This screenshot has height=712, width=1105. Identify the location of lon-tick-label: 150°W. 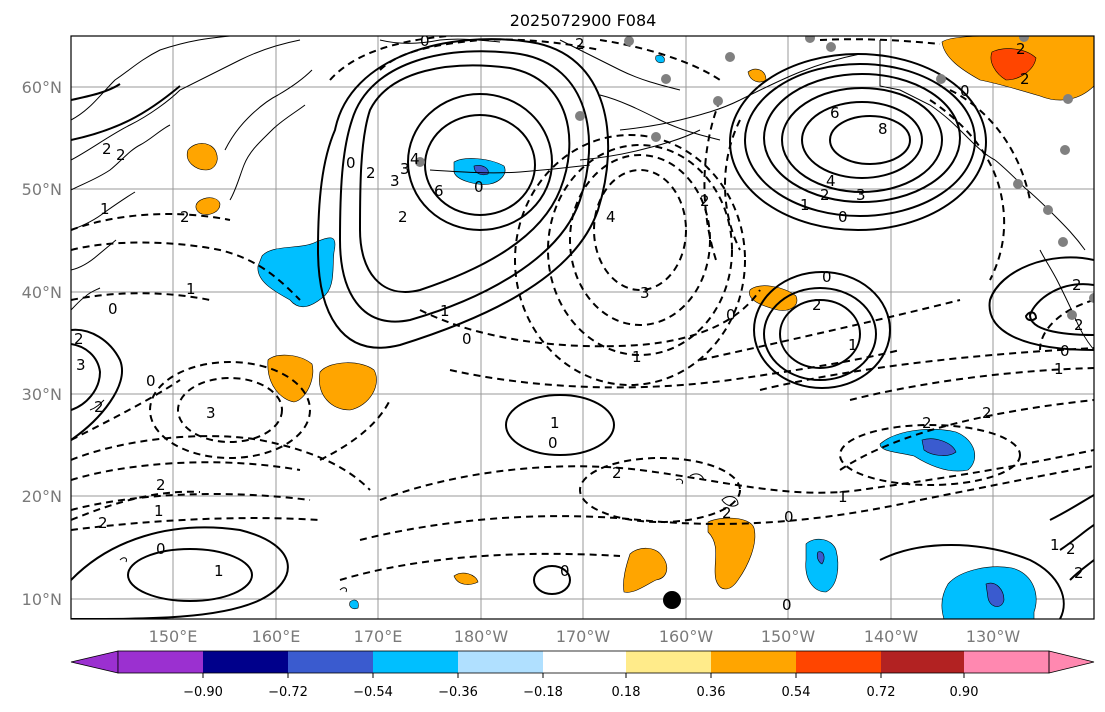
(788, 636).